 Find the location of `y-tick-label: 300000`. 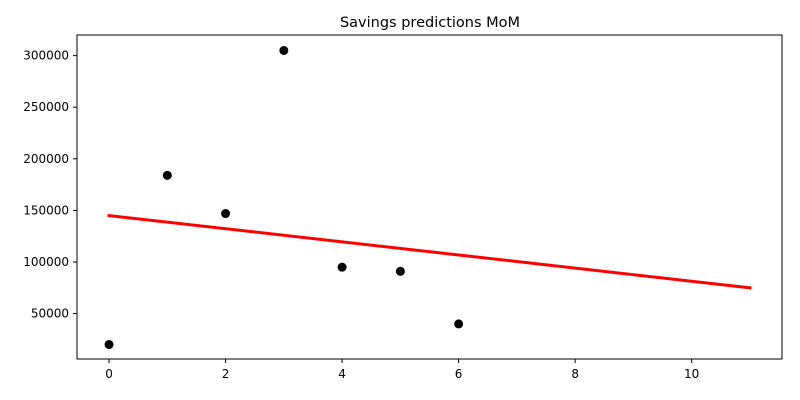

y-tick-label: 300000 is located at coordinates (46, 56).